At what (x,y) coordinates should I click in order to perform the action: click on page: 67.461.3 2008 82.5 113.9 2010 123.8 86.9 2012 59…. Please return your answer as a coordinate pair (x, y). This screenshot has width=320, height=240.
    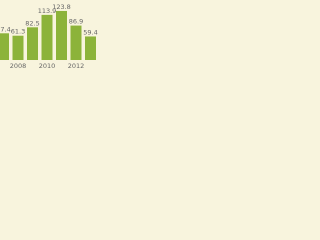
    Looking at the image, I should click on (50, 50).